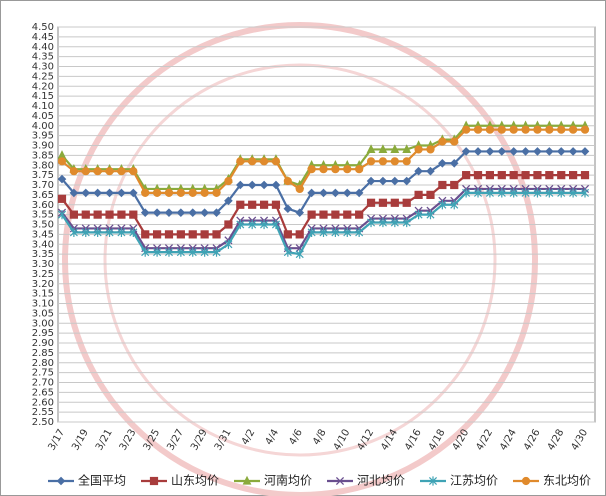  I want to click on y-tick-label: 4.35, so click(43, 57).